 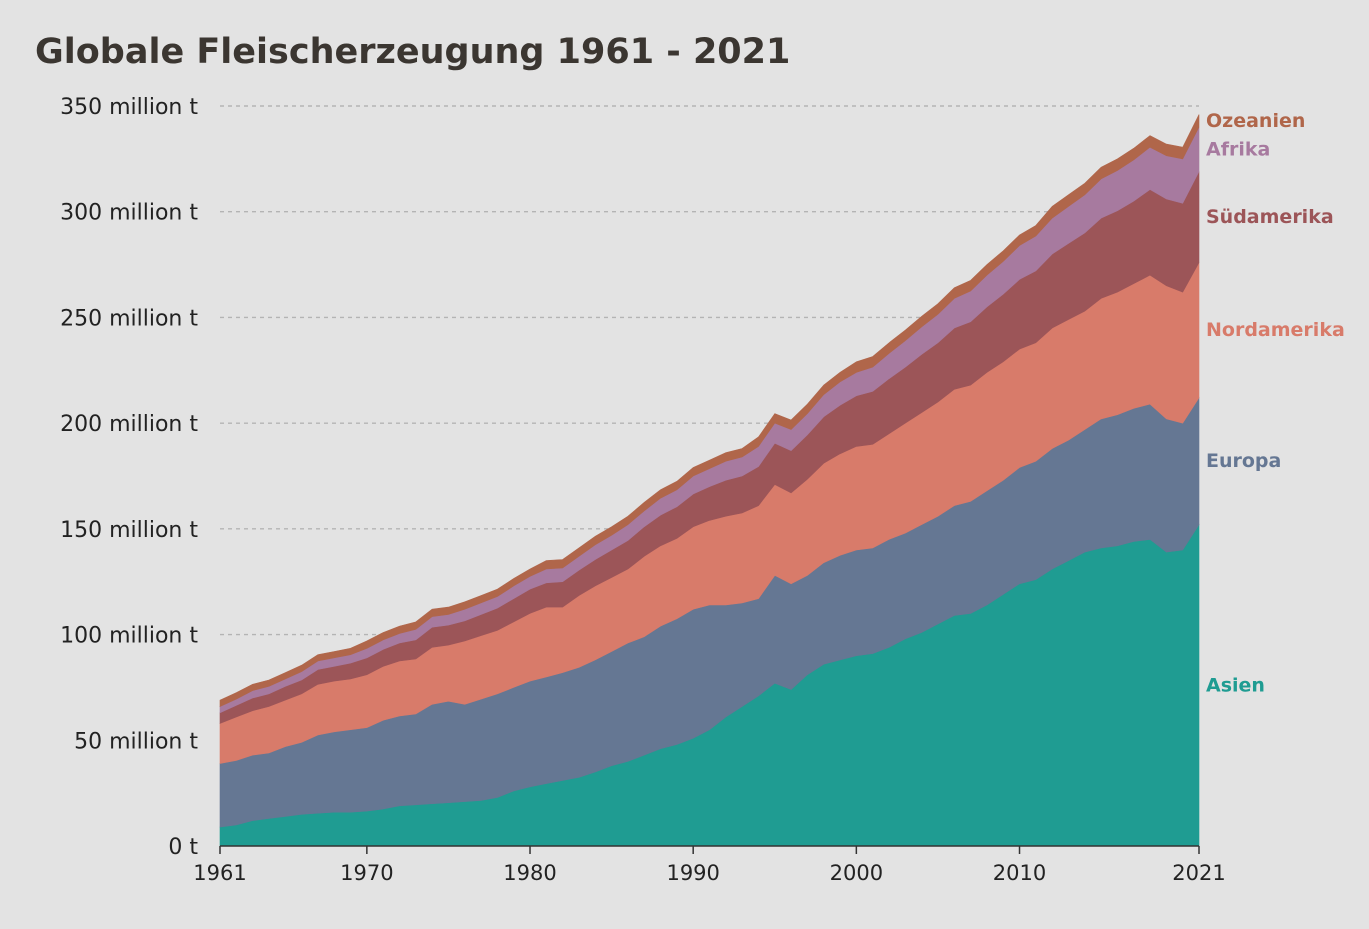 What do you see at coordinates (1238, 149) in the screenshot?
I see `series-label-afrika: Afrika` at bounding box center [1238, 149].